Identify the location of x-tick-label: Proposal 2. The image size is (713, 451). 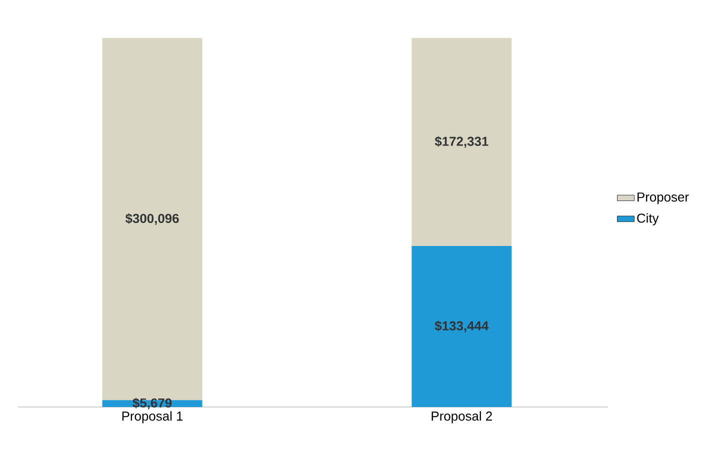
(462, 417).